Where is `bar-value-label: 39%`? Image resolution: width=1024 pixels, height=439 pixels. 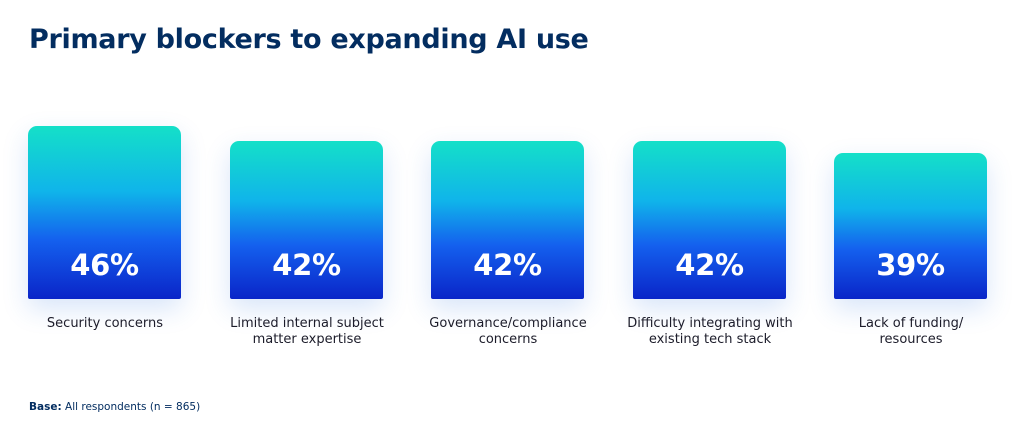 bar-value-label: 39% is located at coordinates (910, 265).